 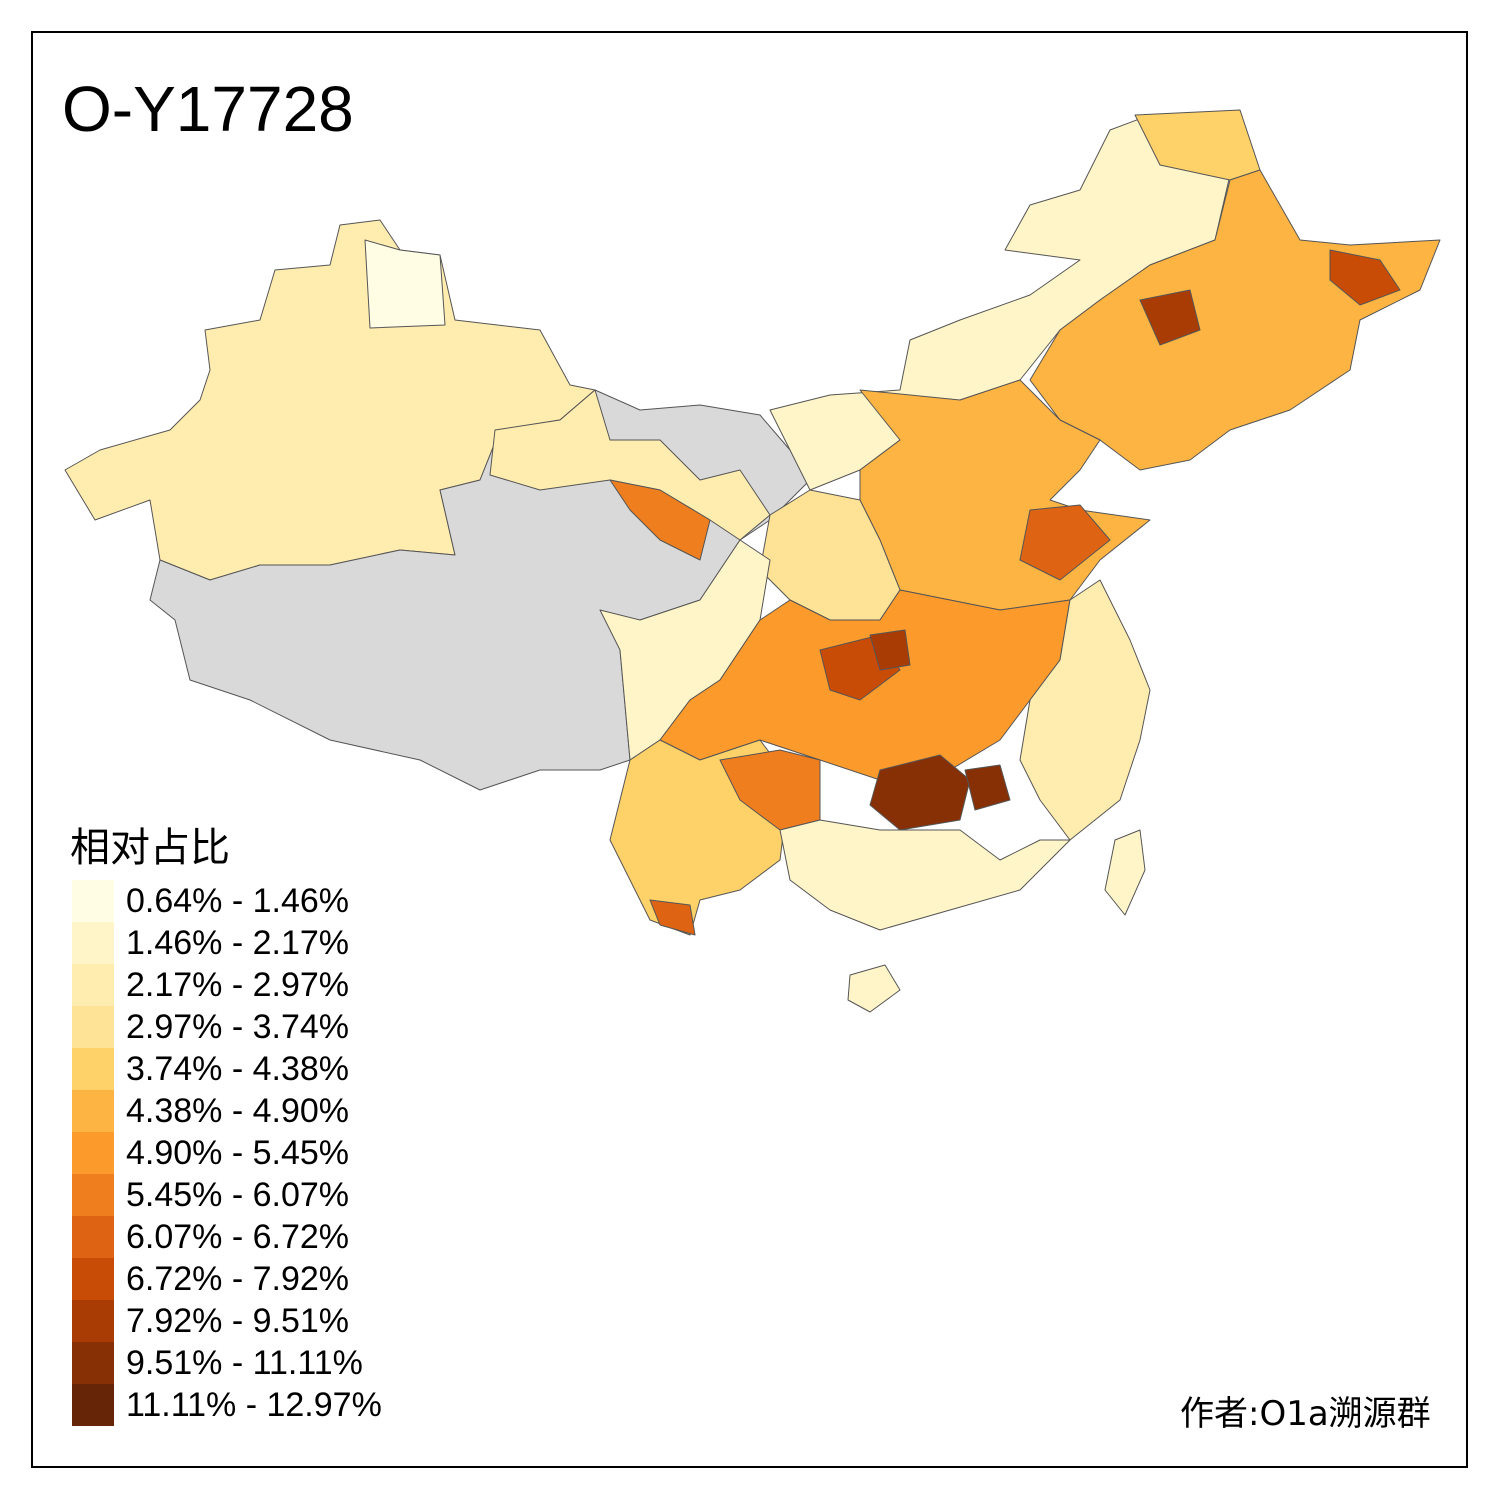 What do you see at coordinates (1365, 277) in the screenshot?
I see `region-ne-east` at bounding box center [1365, 277].